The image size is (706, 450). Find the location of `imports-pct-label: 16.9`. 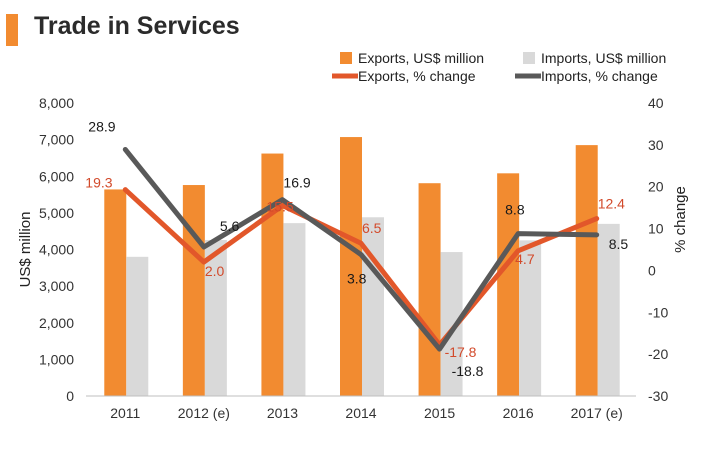

imports-pct-label: 16.9 is located at coordinates (296, 183).